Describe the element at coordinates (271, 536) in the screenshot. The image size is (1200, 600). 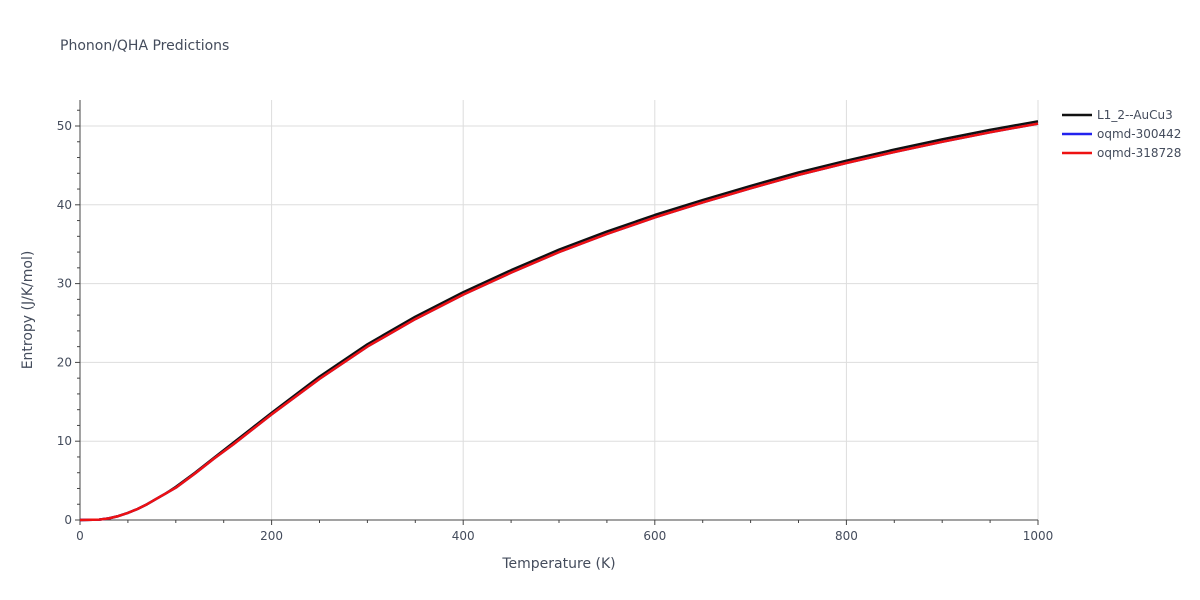
I see `x-tick-label: 200` at that location.